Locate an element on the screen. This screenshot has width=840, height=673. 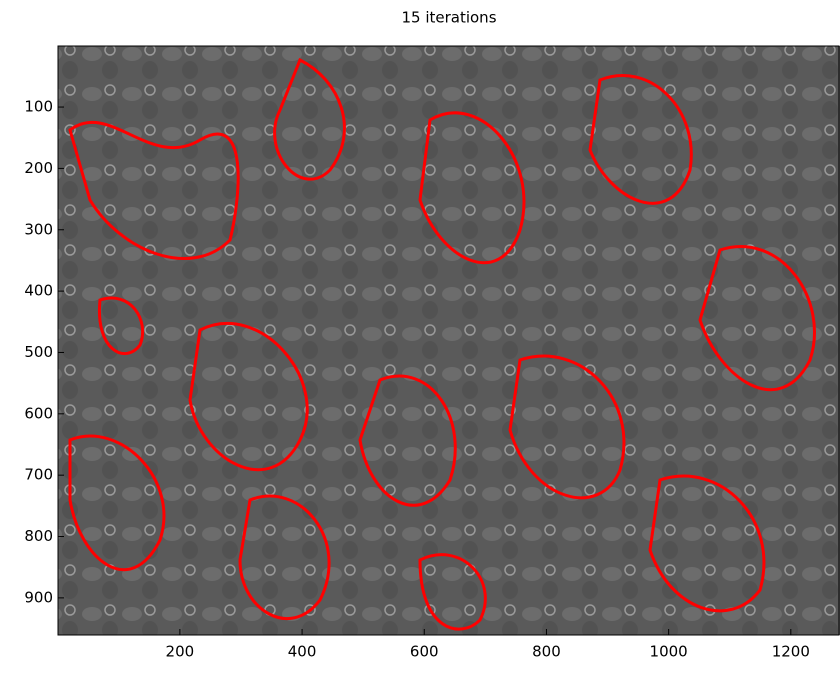
x-tick-label: 600 is located at coordinates (424, 652).